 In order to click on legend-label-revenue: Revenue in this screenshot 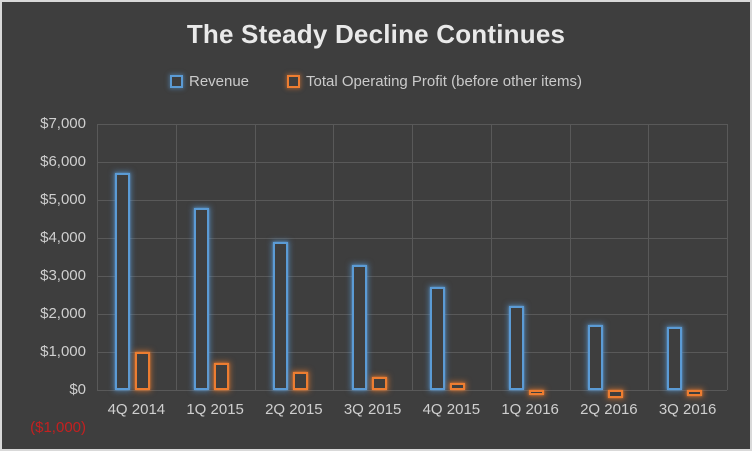, I will do `click(219, 81)`.